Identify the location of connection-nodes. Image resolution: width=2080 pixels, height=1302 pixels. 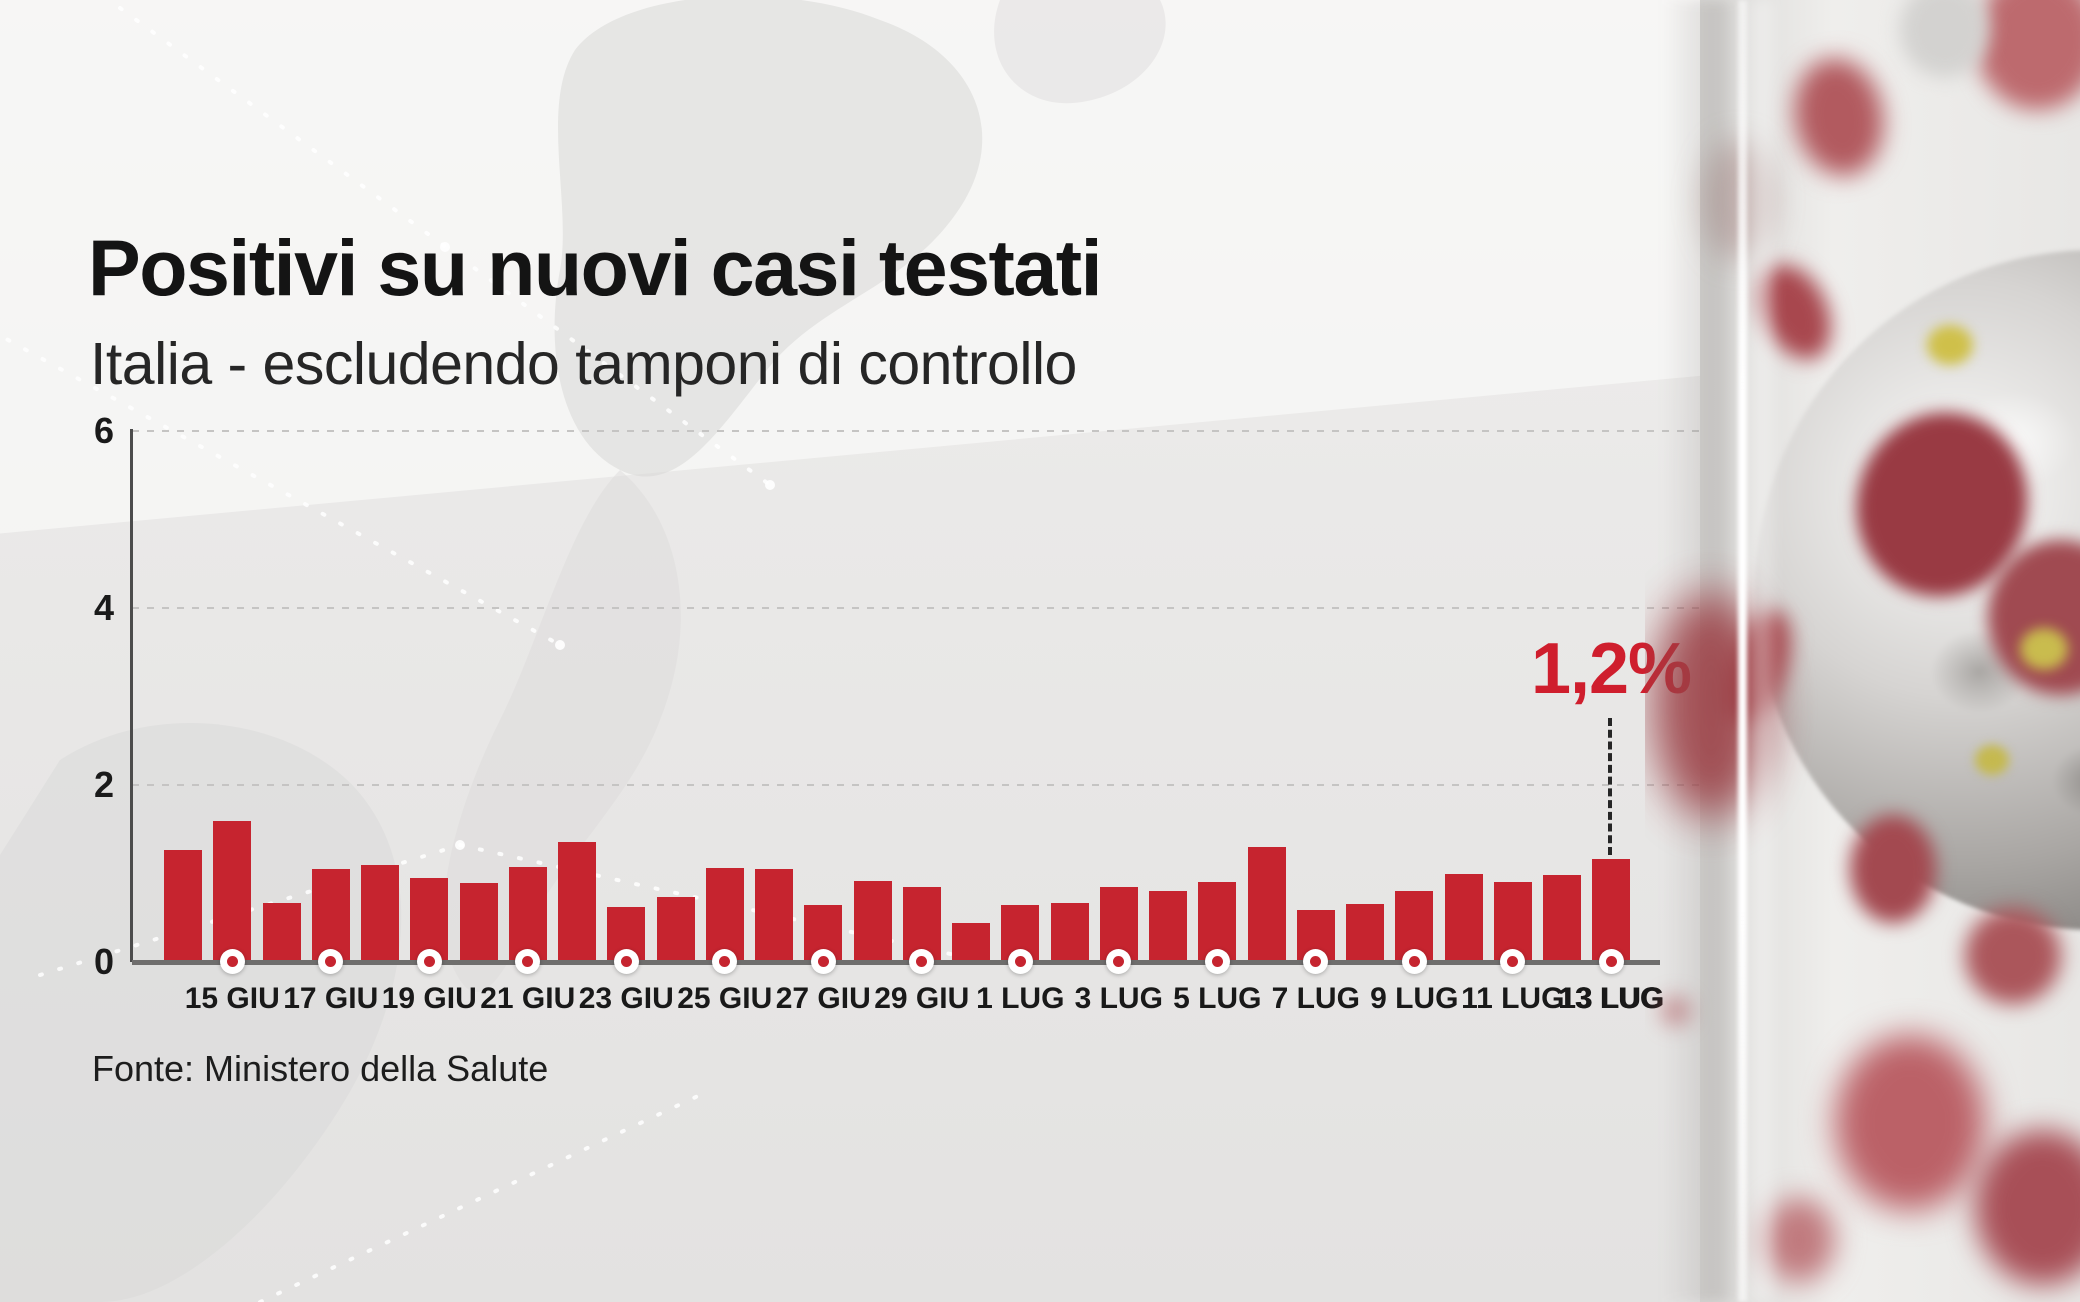
(607, 546).